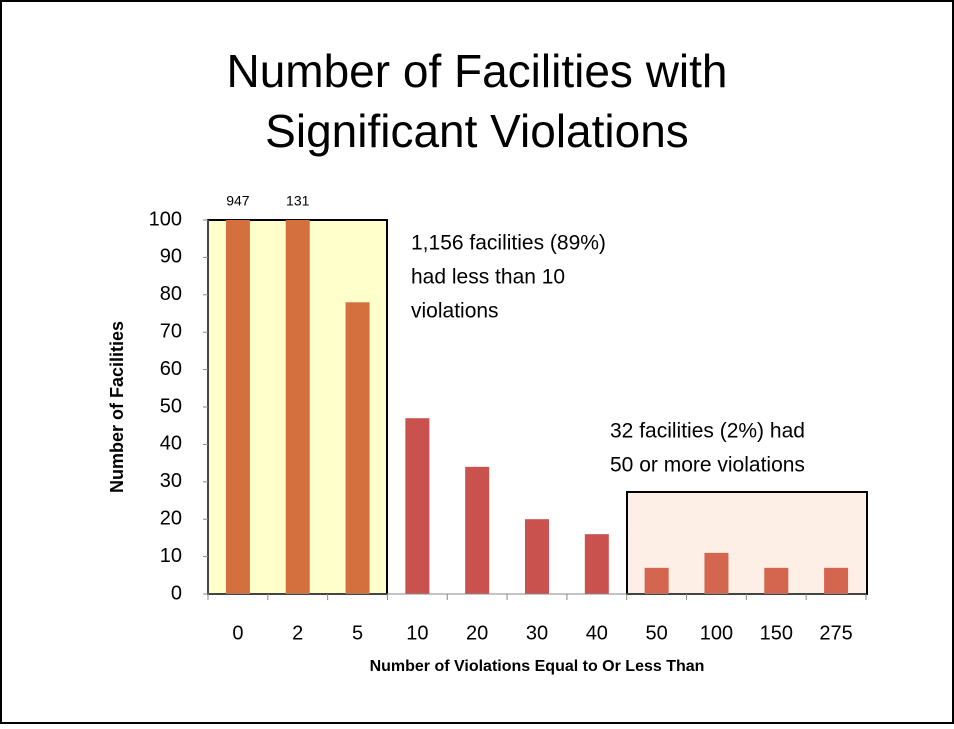  Describe the element at coordinates (508, 243) in the screenshot. I see `annotation: 1,156 facilities (89%)` at that location.